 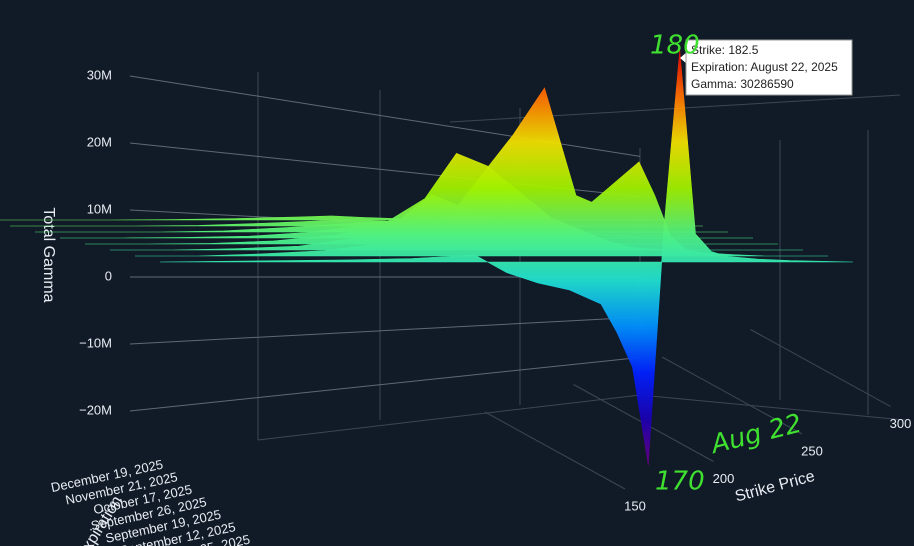 I want to click on tooltip-line: Expiration: August 22, 2025, so click(x=764, y=67).